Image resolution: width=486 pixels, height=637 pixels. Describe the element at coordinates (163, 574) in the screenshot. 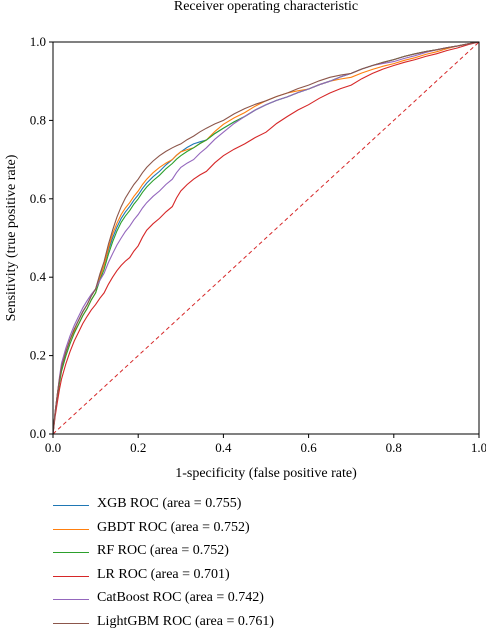

I see `legend-label: LR ROC (area = 0.701)` at that location.